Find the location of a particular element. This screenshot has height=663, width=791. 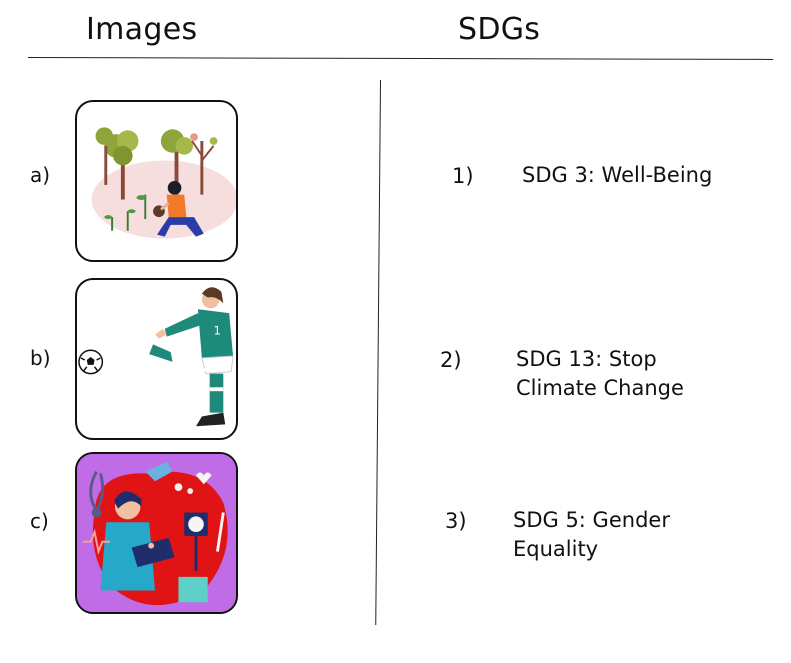

image-card-nurse is located at coordinates (156, 533).